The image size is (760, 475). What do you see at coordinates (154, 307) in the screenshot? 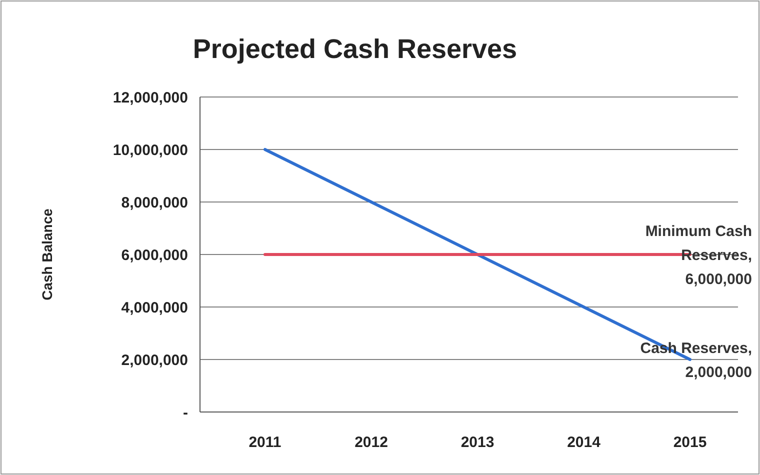
I see `y-tick-label: 4,000,000` at bounding box center [154, 307].